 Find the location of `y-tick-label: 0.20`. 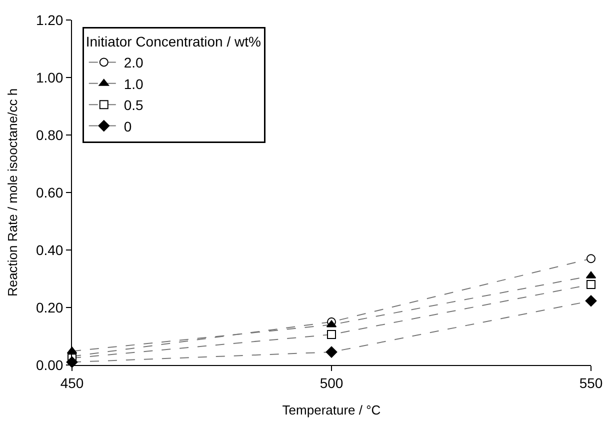

y-tick-label: 0.20 is located at coordinates (50, 307).